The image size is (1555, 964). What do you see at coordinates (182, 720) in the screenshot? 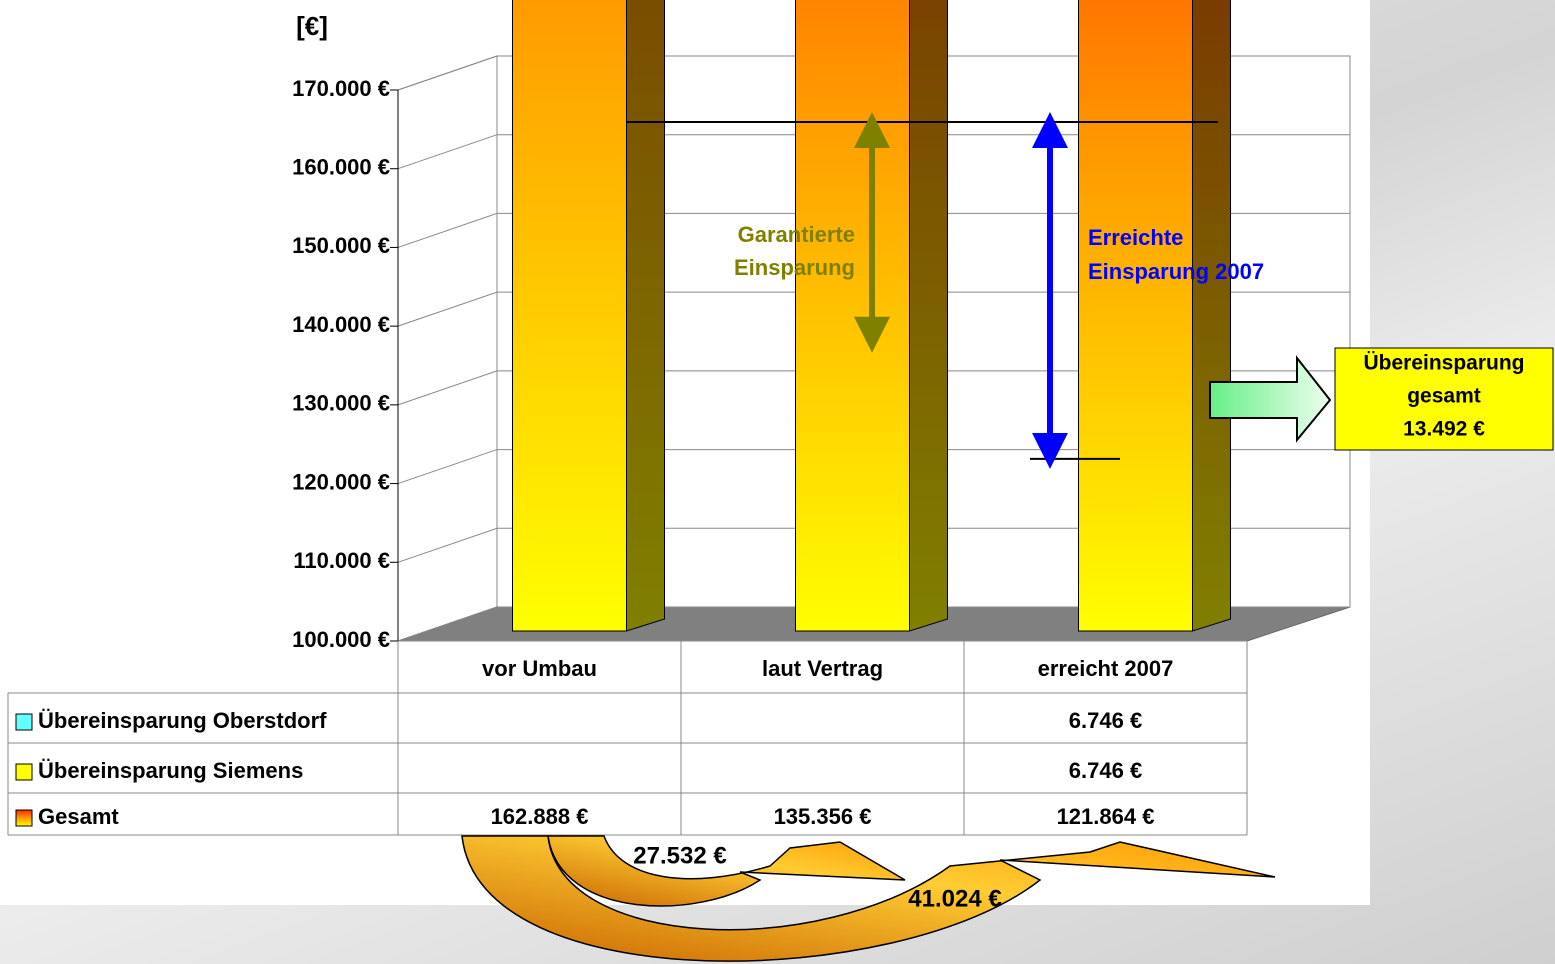
I see `legend-label: Übereinsparung Oberstdorf` at bounding box center [182, 720].